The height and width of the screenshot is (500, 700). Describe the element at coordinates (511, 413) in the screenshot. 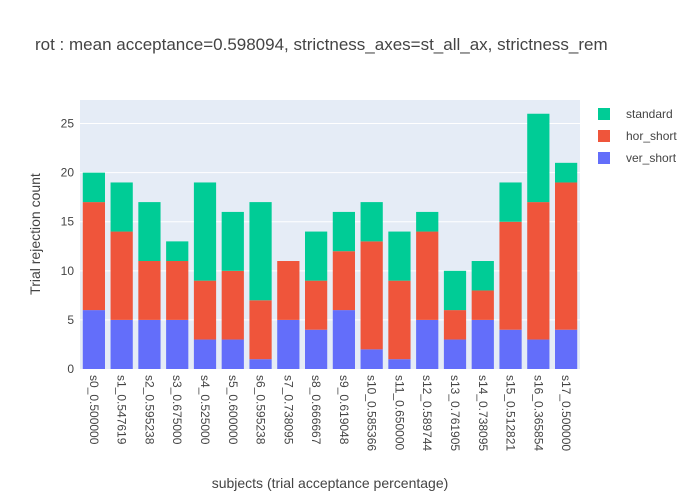

I see `x-tick-label: s15_0.512821` at that location.